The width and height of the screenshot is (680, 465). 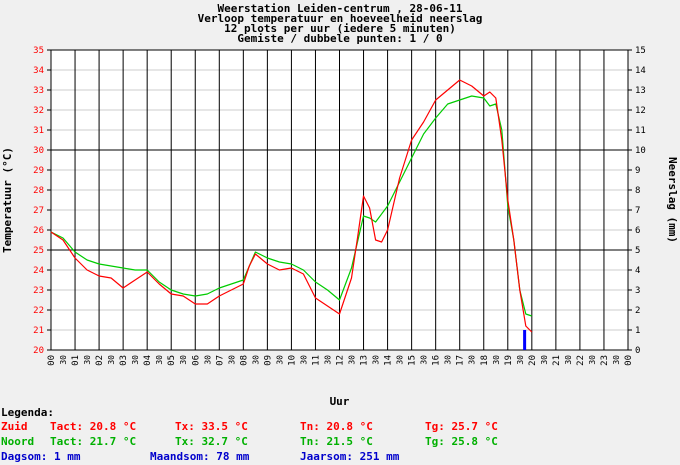 What do you see at coordinates (340, 28) in the screenshot?
I see `chart-title-line3: 12 plots per uur (iedere 5 minuten)` at bounding box center [340, 28].